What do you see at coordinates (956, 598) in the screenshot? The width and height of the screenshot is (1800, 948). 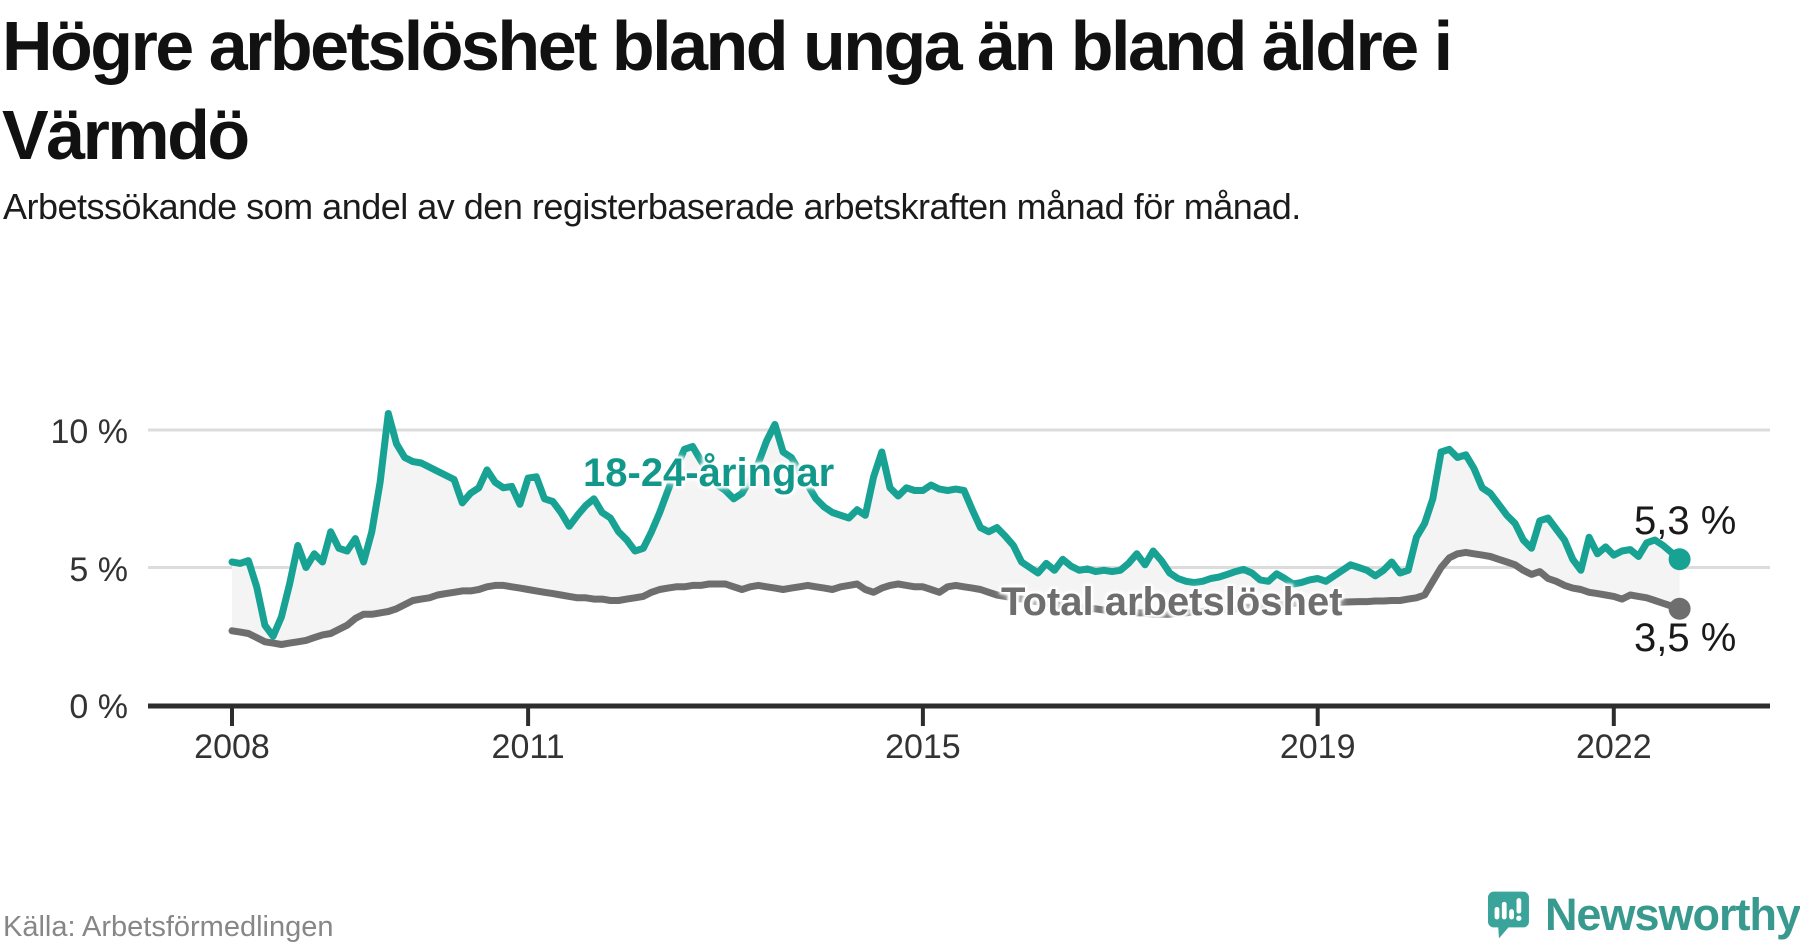 I see `total-unemployment-line` at bounding box center [956, 598].